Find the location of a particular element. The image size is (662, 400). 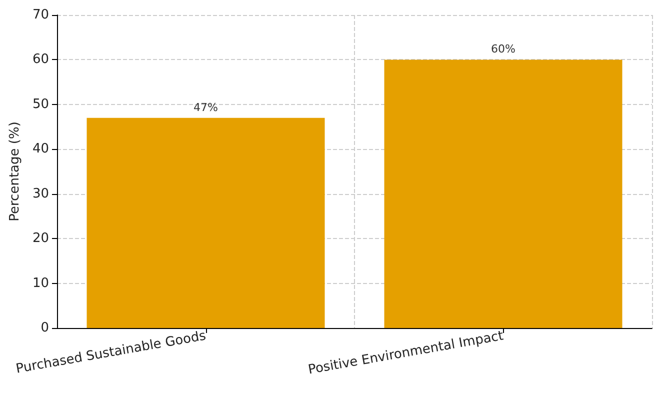

y-tick-label: 70 is located at coordinates (40, 15).